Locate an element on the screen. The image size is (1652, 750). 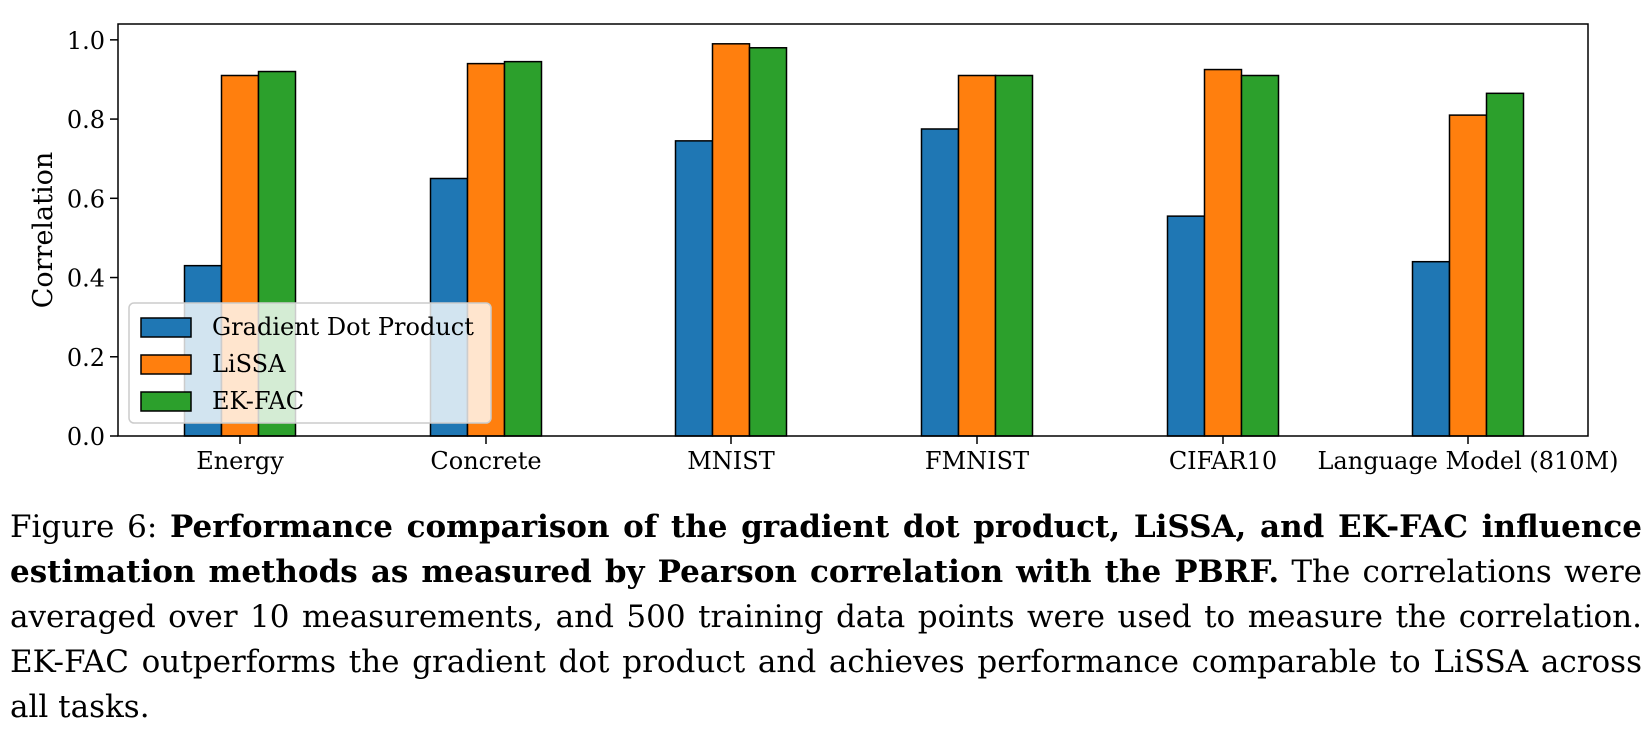
legend-label: LiSSA is located at coordinates (249, 364).